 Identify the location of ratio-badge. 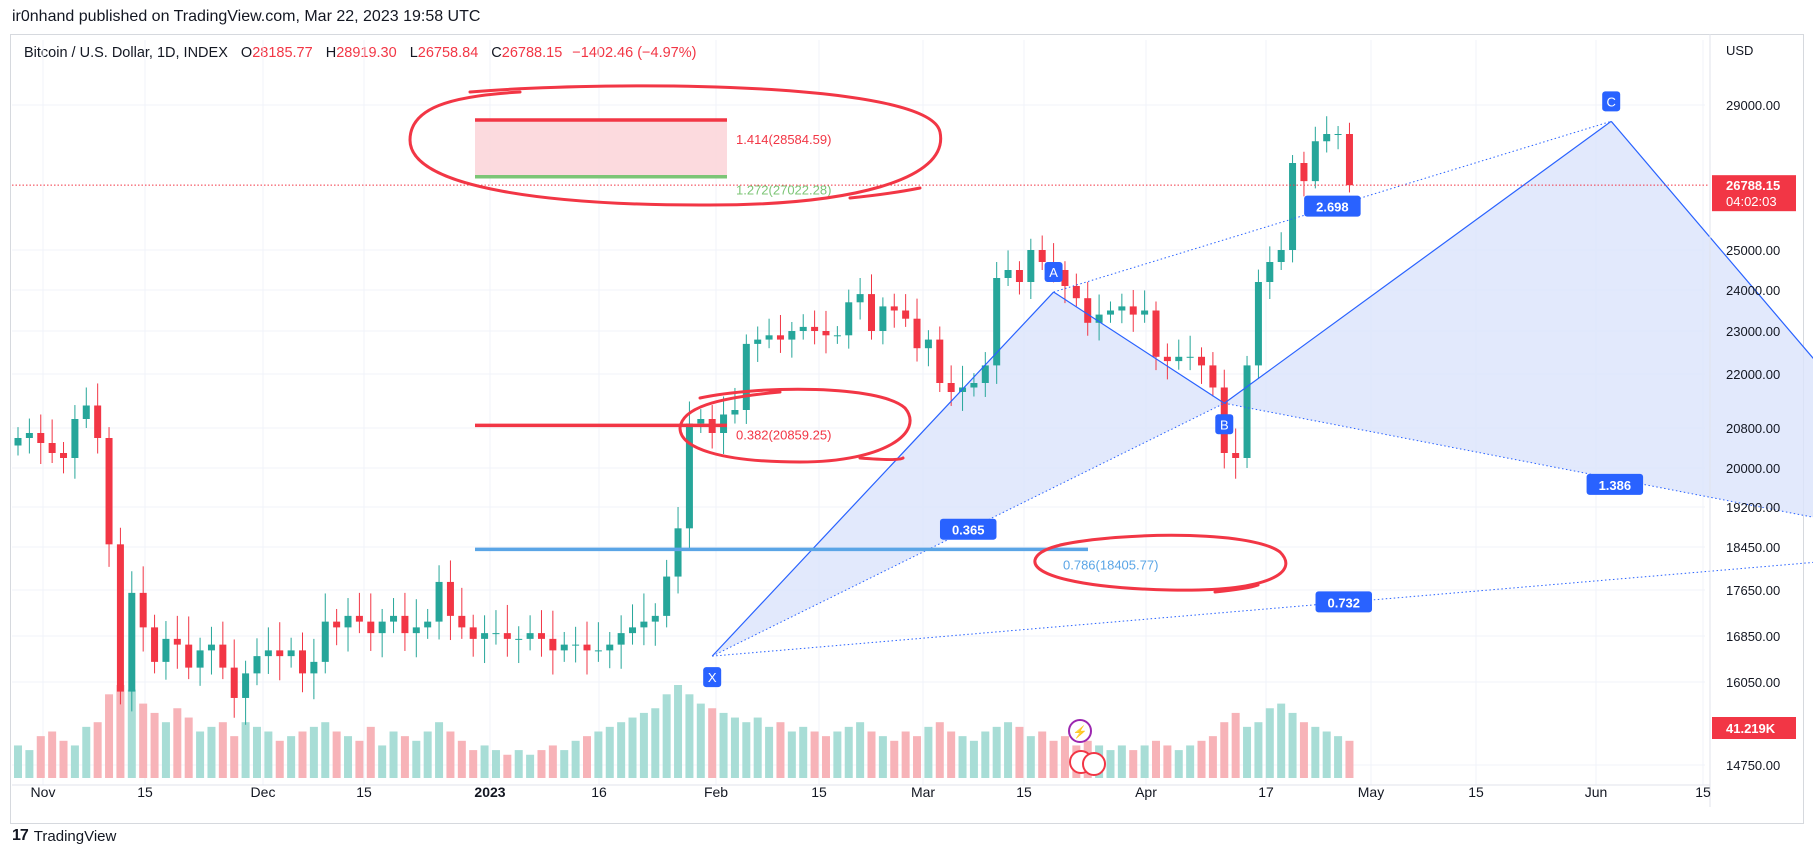
(968, 529).